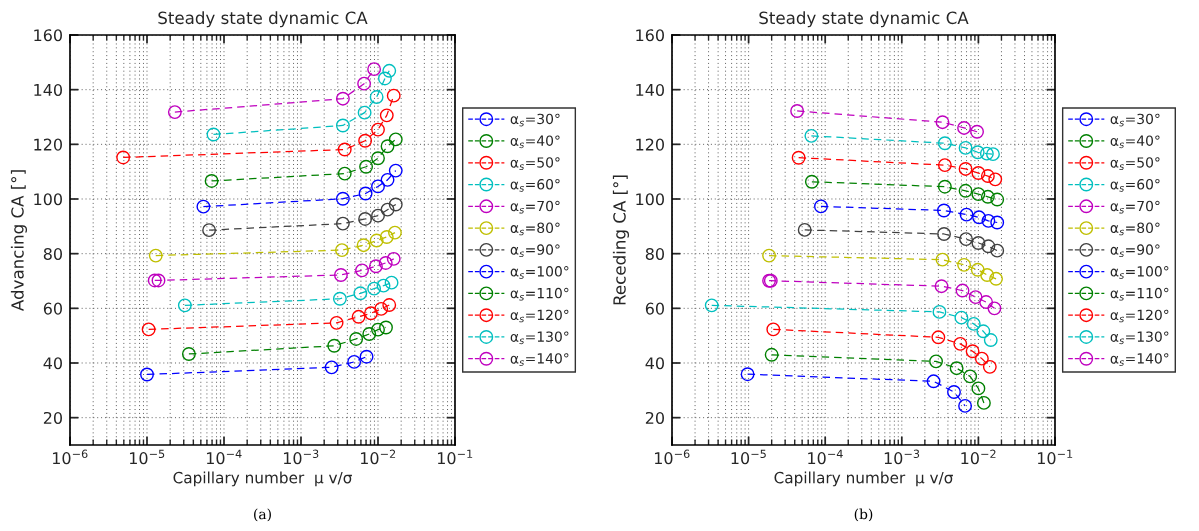  Describe the element at coordinates (621, 240) in the screenshot. I see `y-axis-title: Receding CA [°]` at that location.